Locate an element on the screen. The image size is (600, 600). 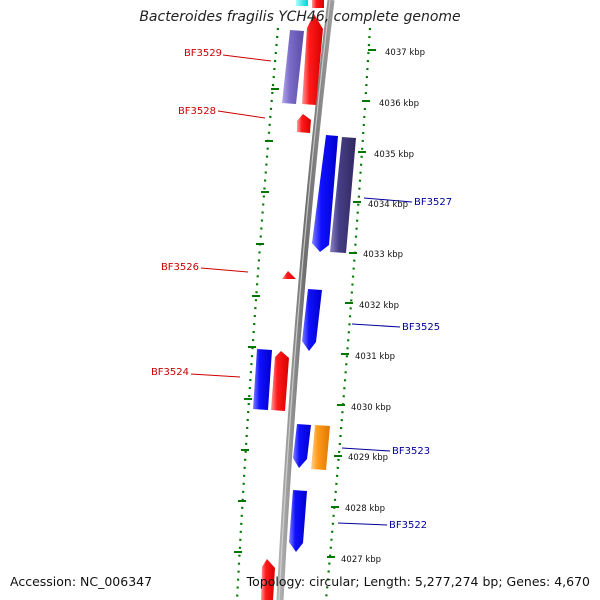
gene-label-bf3522: BF3522 is located at coordinates (408, 525).